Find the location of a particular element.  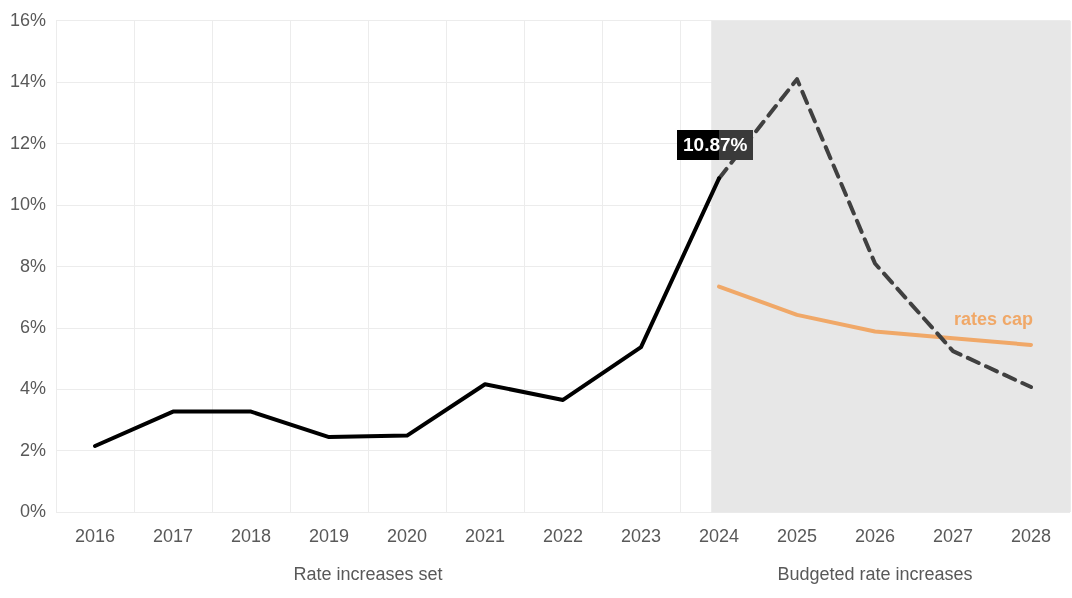

y-tick-label: 12% is located at coordinates (28, 142).